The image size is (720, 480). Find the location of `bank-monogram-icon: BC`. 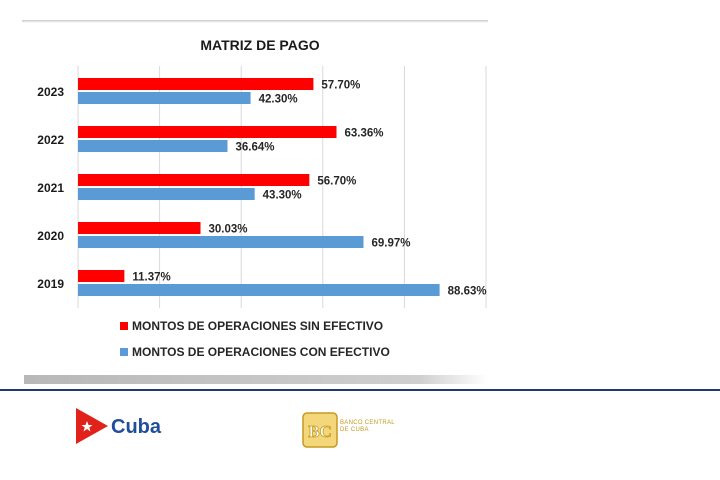

bank-monogram-icon: BC is located at coordinates (320, 430).